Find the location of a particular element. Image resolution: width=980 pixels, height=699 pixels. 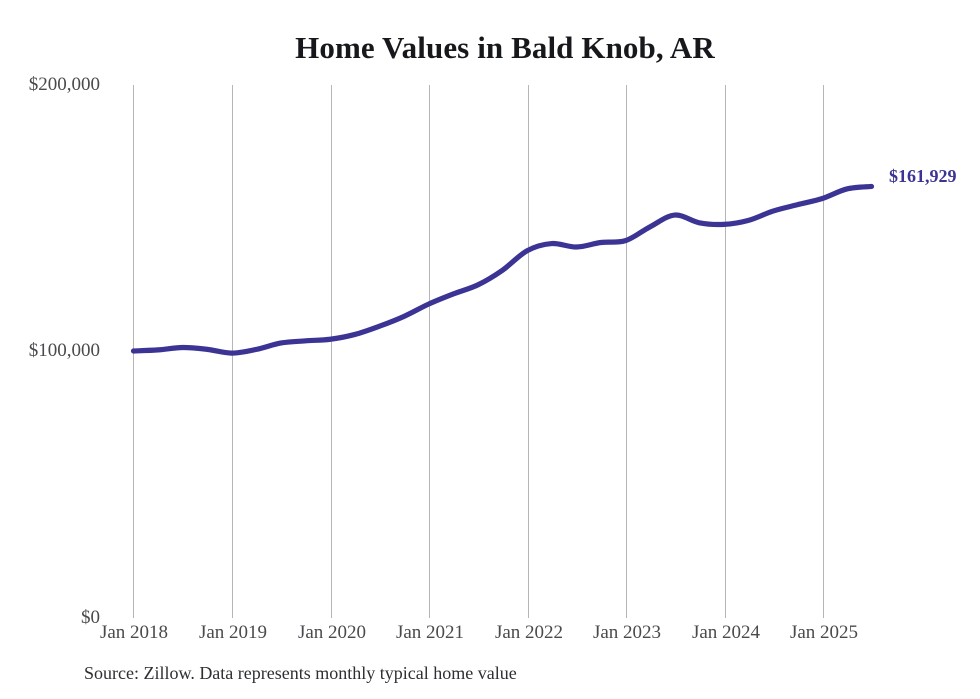

end-of-series-value-label: $161,929 is located at coordinates (923, 176).